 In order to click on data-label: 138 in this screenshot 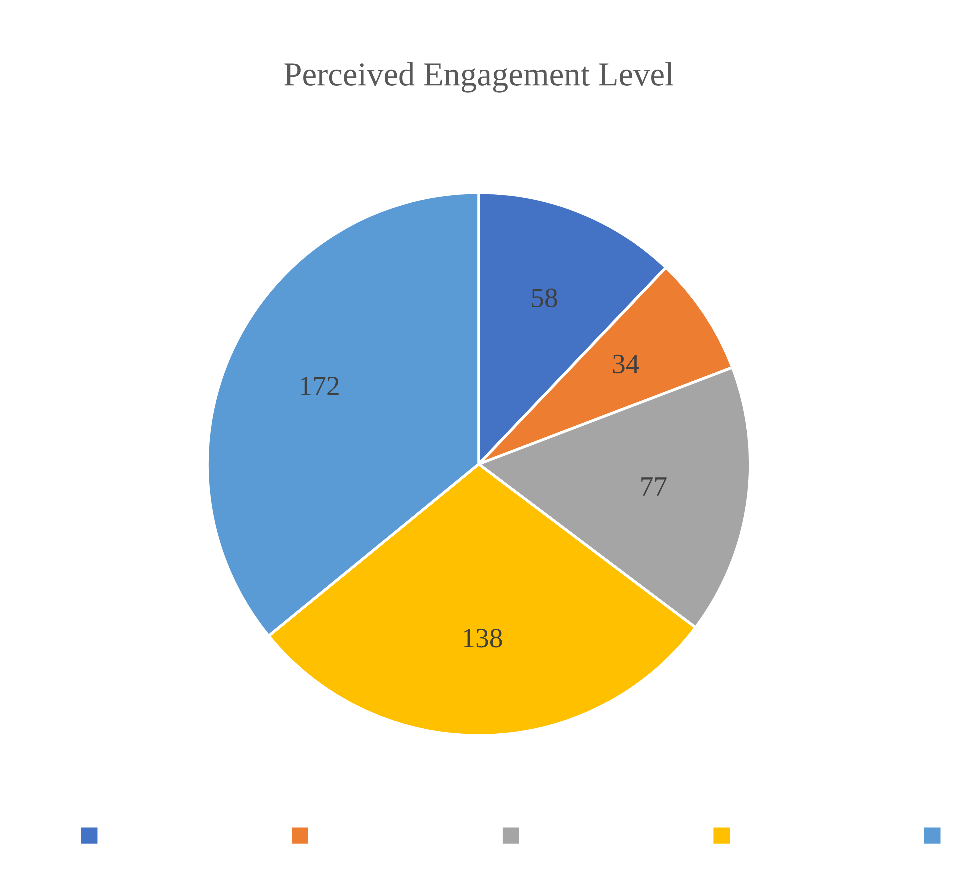, I will do `click(483, 638)`.